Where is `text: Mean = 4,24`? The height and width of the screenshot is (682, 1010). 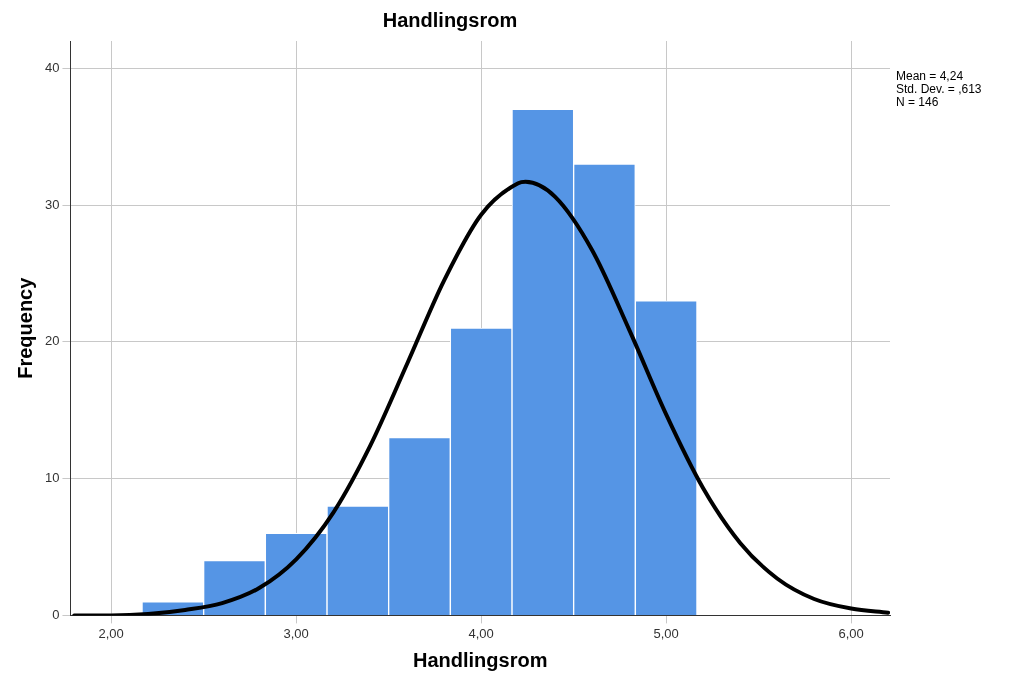
text: Mean = 4,24 is located at coordinates (930, 76).